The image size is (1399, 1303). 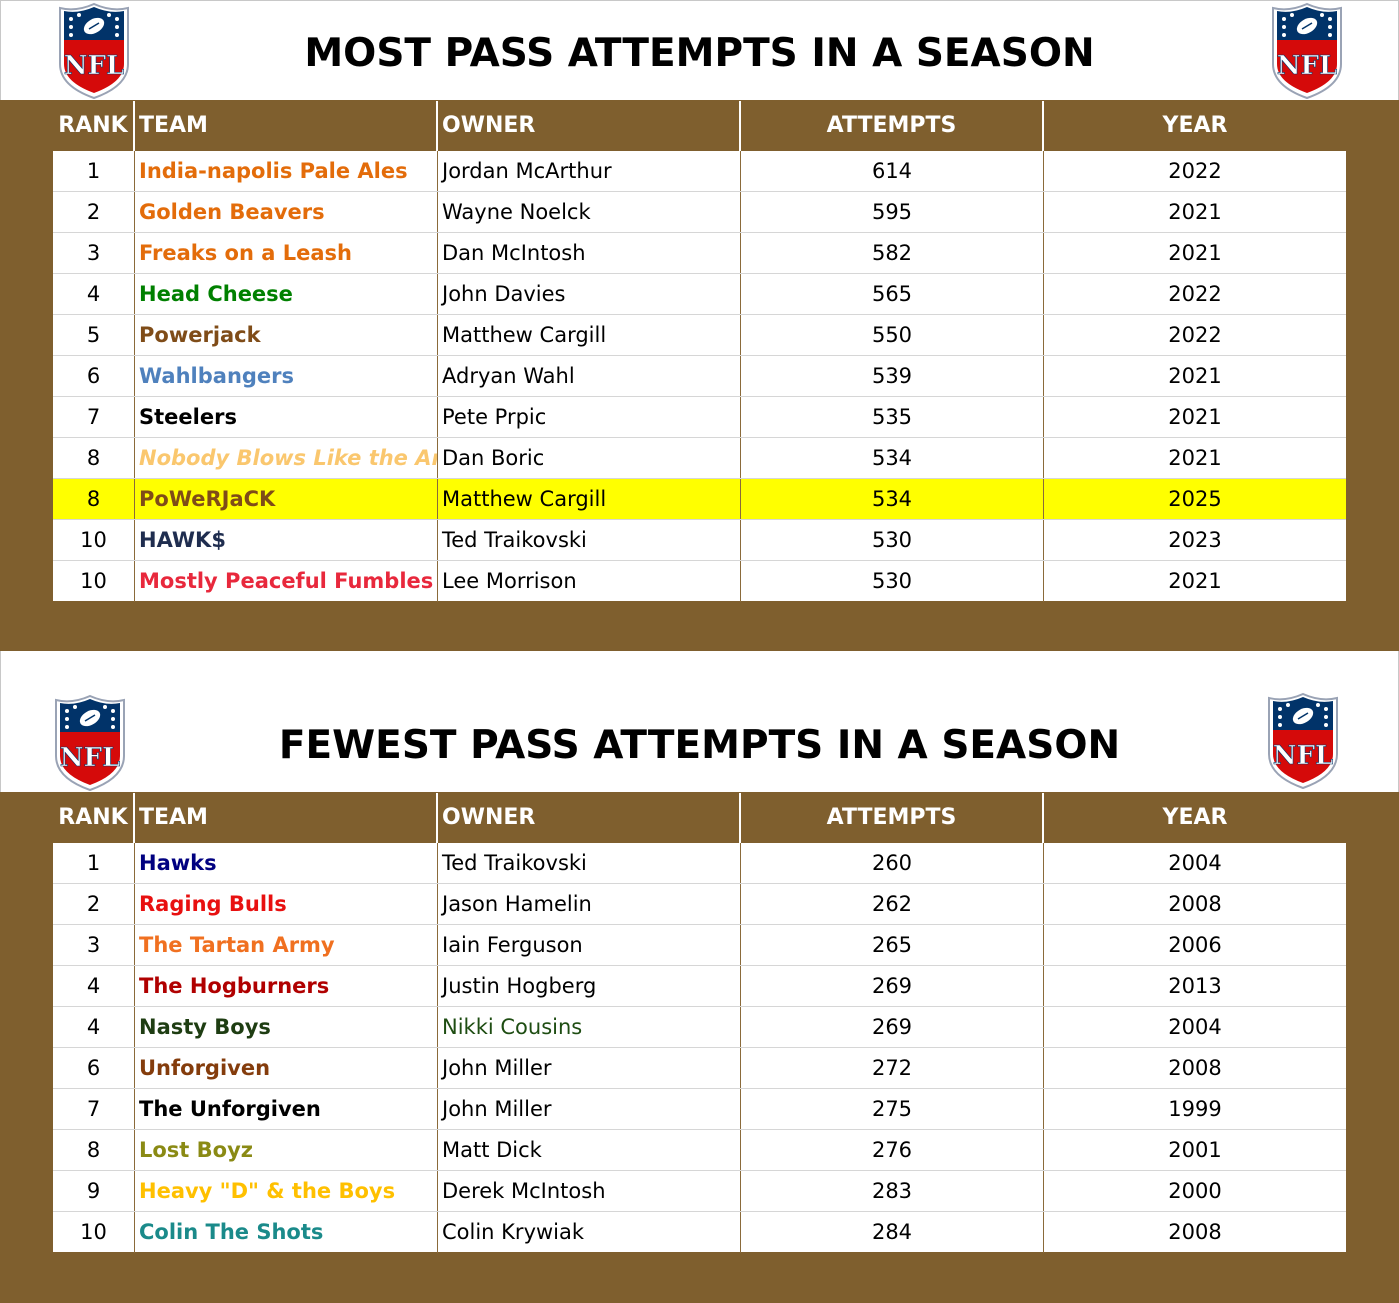 What do you see at coordinates (892, 986) in the screenshot?
I see `attempts-cell: 269` at bounding box center [892, 986].